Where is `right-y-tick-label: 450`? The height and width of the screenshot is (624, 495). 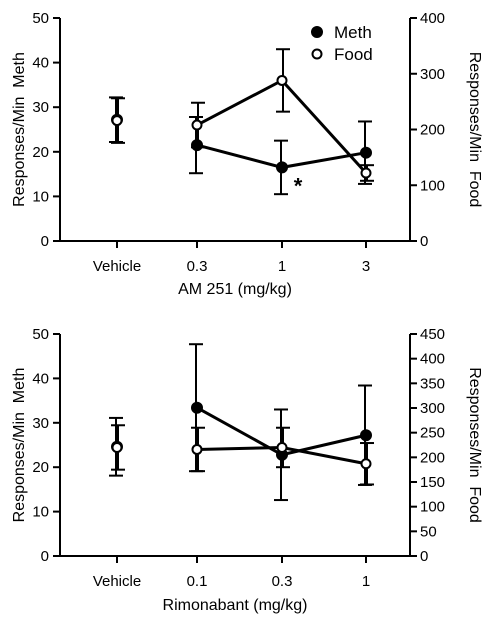
right-y-tick-label: 450 is located at coordinates (432, 334).